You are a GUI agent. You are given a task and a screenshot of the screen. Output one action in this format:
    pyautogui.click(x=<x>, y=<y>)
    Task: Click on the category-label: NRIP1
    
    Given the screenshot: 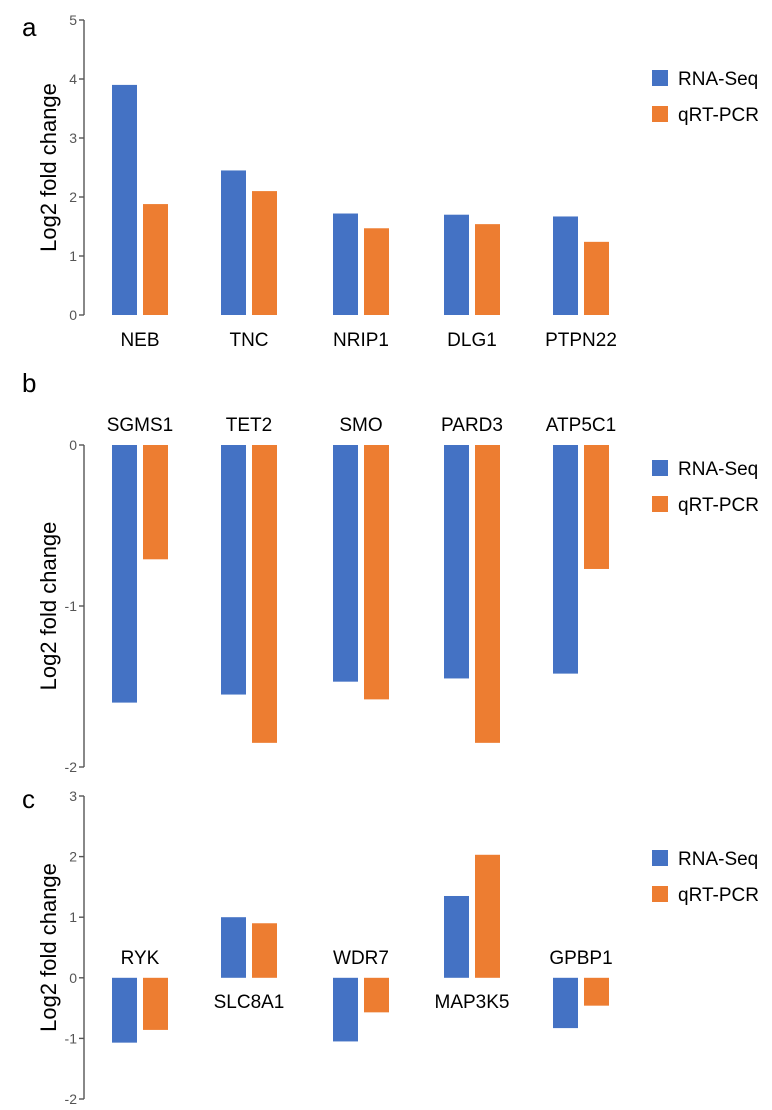 What is the action you would take?
    pyautogui.click(x=361, y=340)
    